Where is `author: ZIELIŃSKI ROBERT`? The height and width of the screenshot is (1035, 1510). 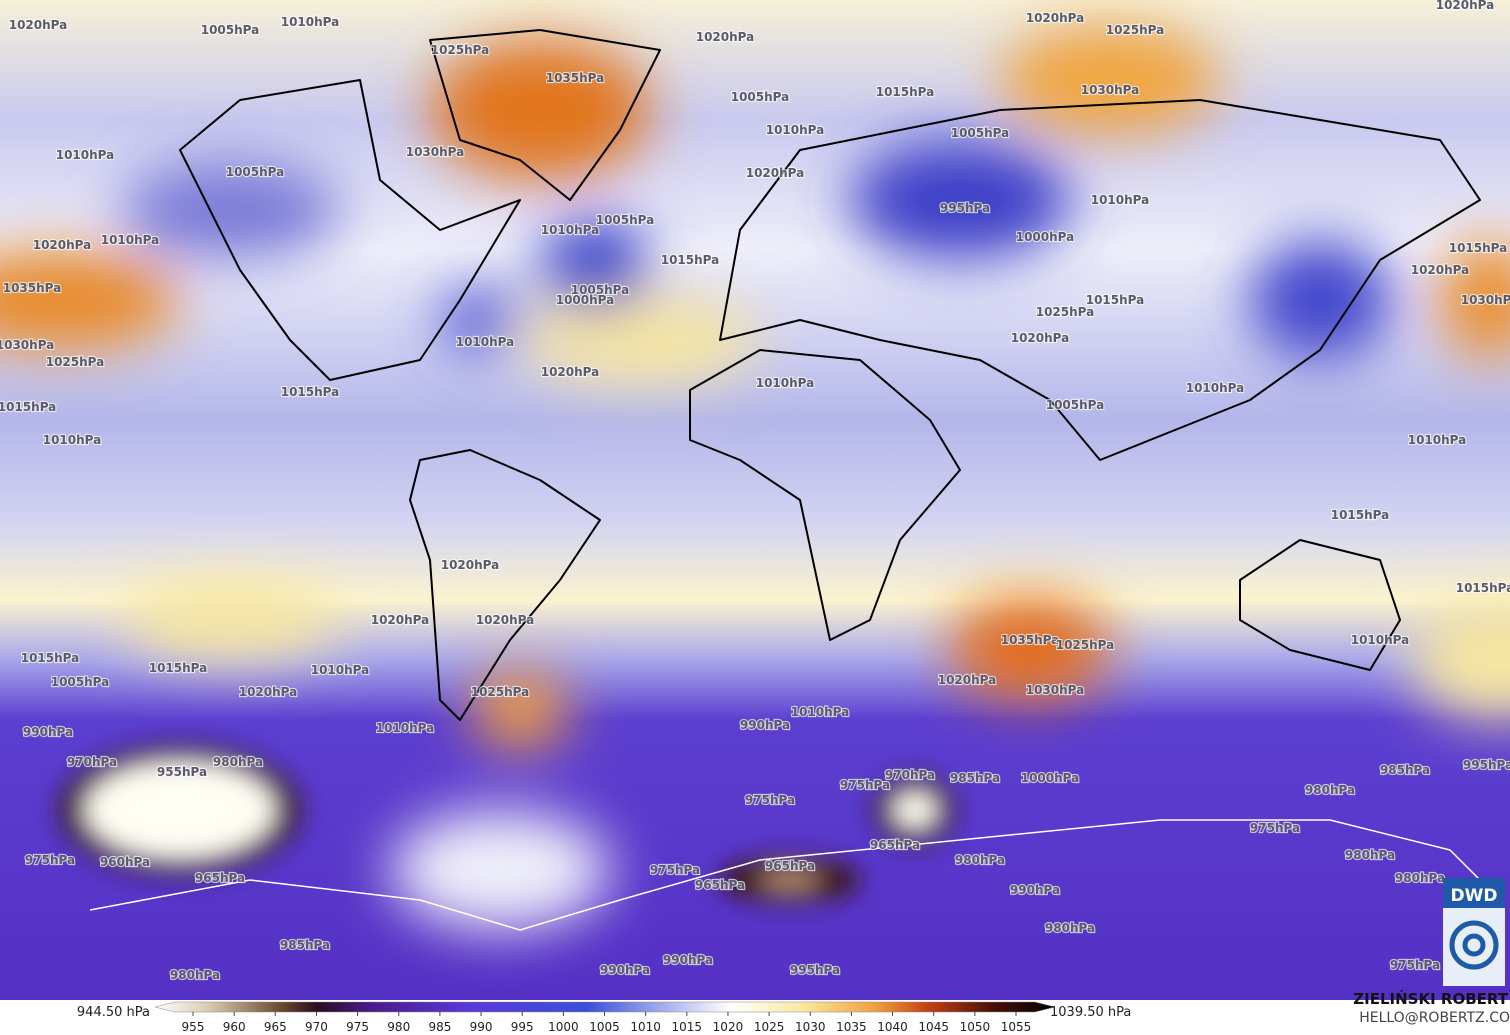
author: ZIELIŃSKI ROBERT is located at coordinates (1430, 998).